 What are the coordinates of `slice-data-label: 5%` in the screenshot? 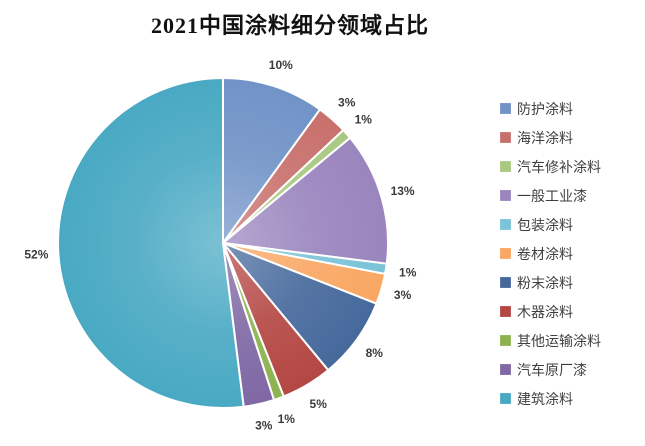 It's located at (319, 404).